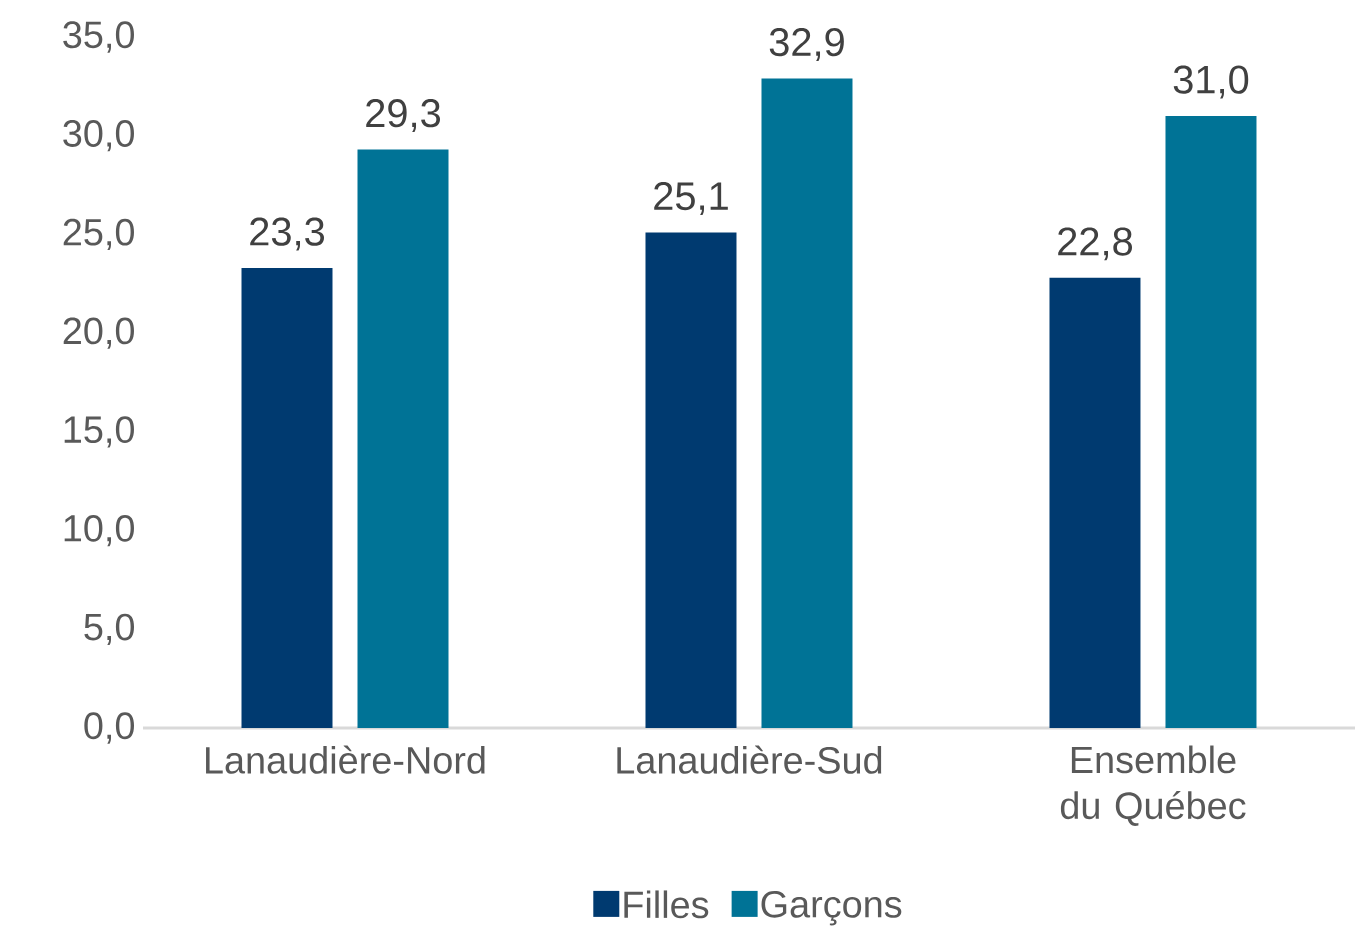 The height and width of the screenshot is (928, 1362). Describe the element at coordinates (691, 198) in the screenshot. I see `data-label: 25,1` at that location.